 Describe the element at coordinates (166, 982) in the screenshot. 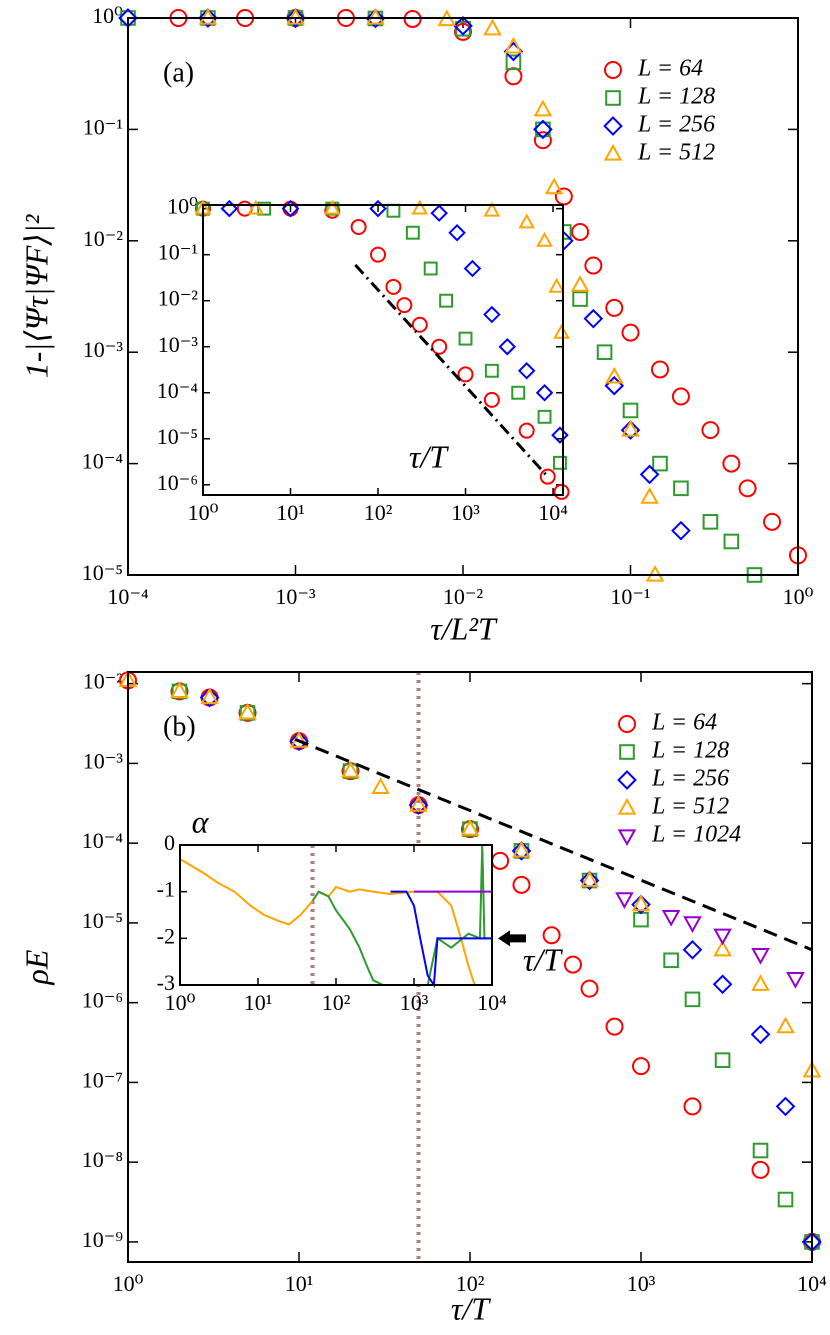

I see `y-tick-label: -3` at that location.